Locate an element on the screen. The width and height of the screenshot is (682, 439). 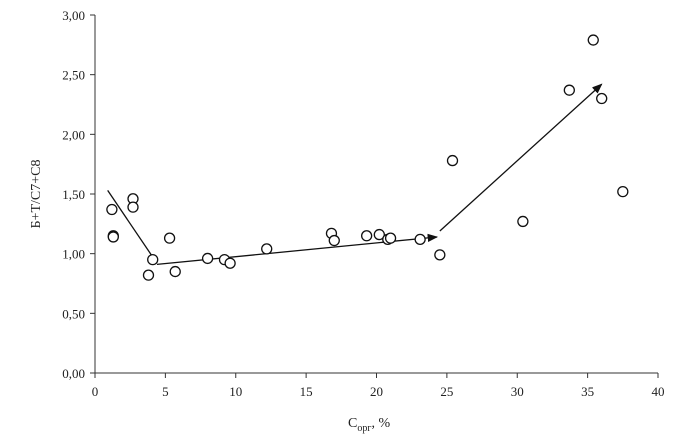
x-tick-label: 0 is located at coordinates (95, 391).